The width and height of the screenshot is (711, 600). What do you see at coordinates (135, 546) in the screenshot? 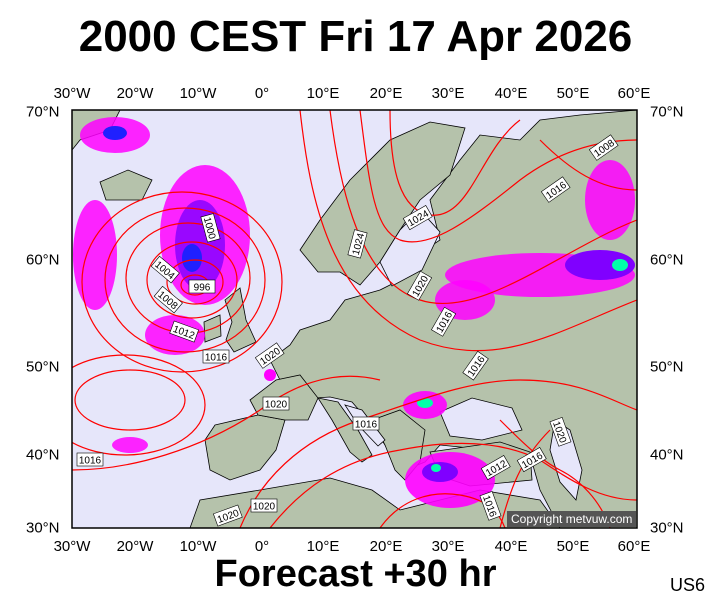
I see `lon-tick-bottom: 20°W` at bounding box center [135, 546].